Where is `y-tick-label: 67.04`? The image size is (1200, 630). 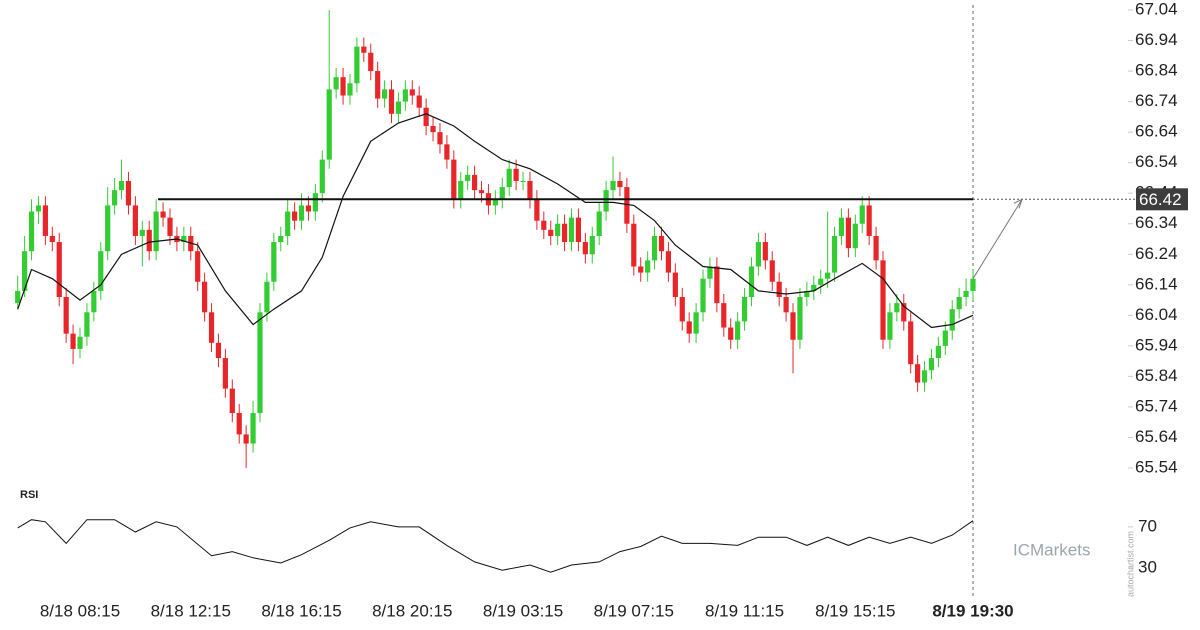 y-tick-label: 67.04 is located at coordinates (1156, 9).